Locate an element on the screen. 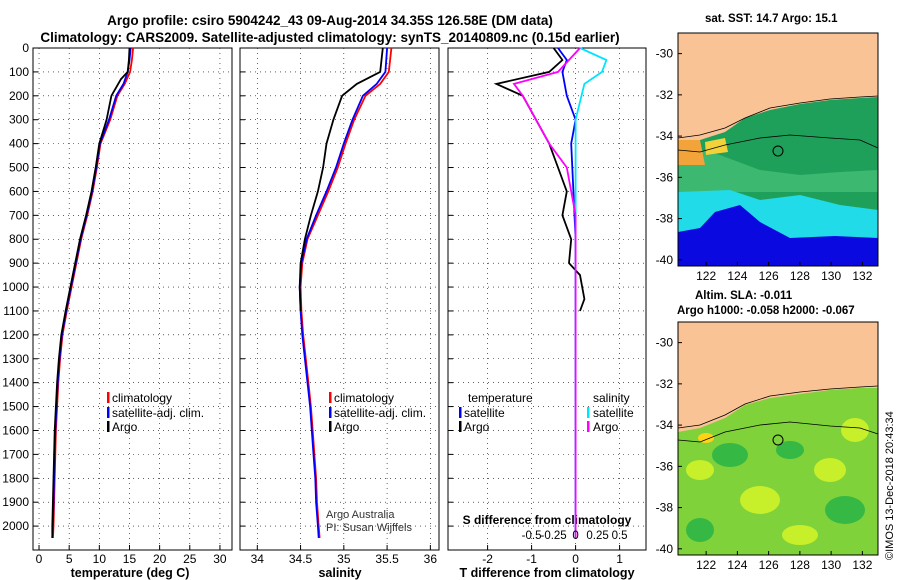 The width and height of the screenshot is (900, 580). map_sla-xtick-label: 124 is located at coordinates (737, 565).